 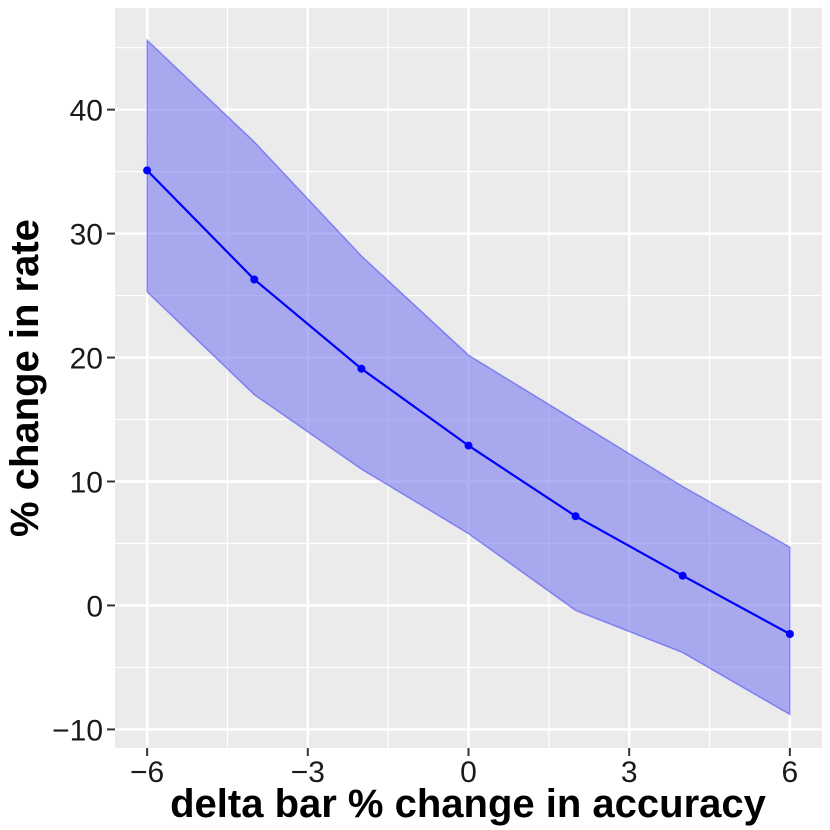 I want to click on y-tick-label: −10, so click(x=77, y=730).